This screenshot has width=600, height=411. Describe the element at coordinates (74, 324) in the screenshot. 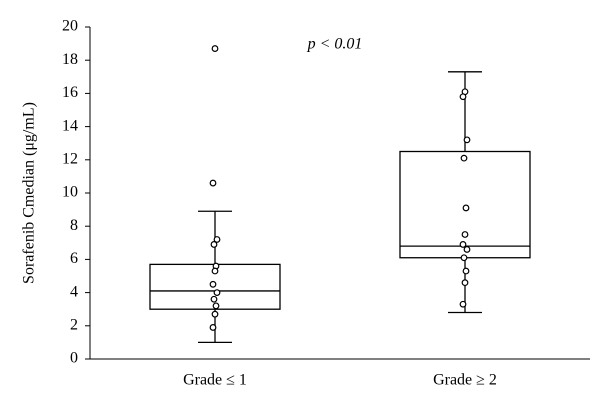

I see `y-tick-label: 2` at that location.